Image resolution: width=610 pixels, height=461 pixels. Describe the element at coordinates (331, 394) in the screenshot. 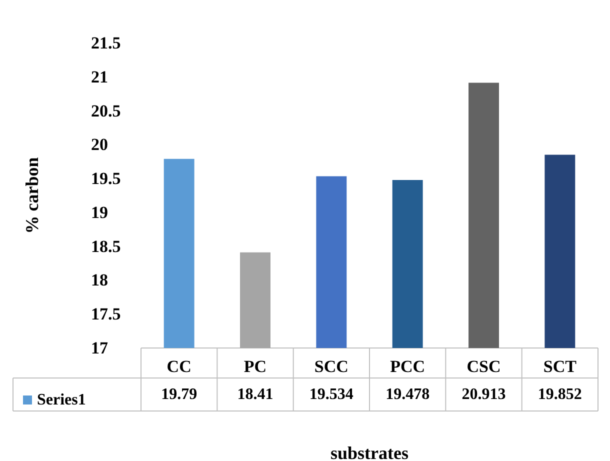

I see `data-label: 19.534` at that location.